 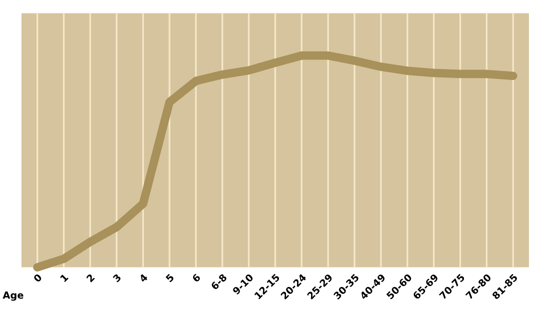 What do you see at coordinates (169, 278) in the screenshot?
I see `x-tick-label: 5` at bounding box center [169, 278].